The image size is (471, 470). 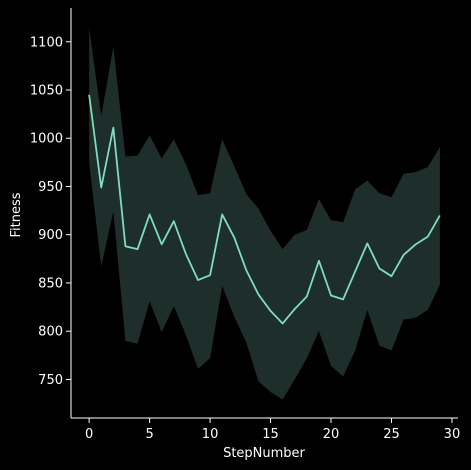 What do you see at coordinates (50, 332) in the screenshot?
I see `y-tick-label: 800` at bounding box center [50, 332].